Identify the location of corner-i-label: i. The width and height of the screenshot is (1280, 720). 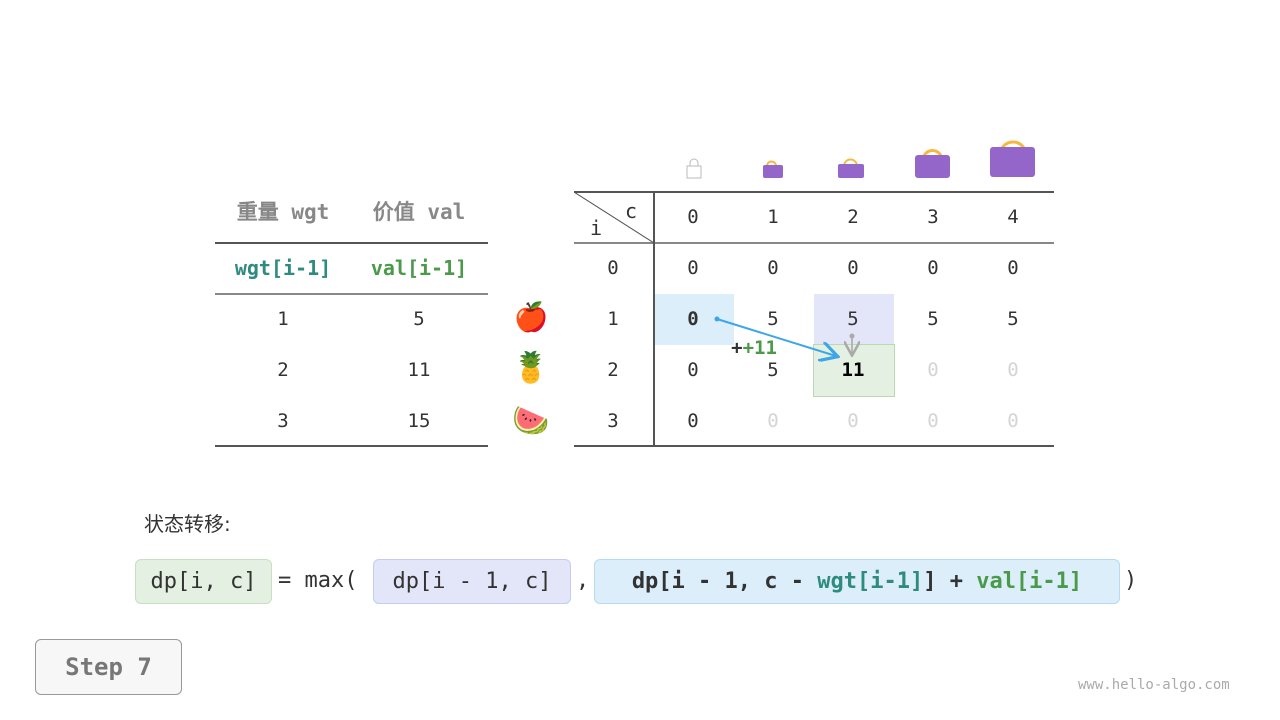
(596, 228).